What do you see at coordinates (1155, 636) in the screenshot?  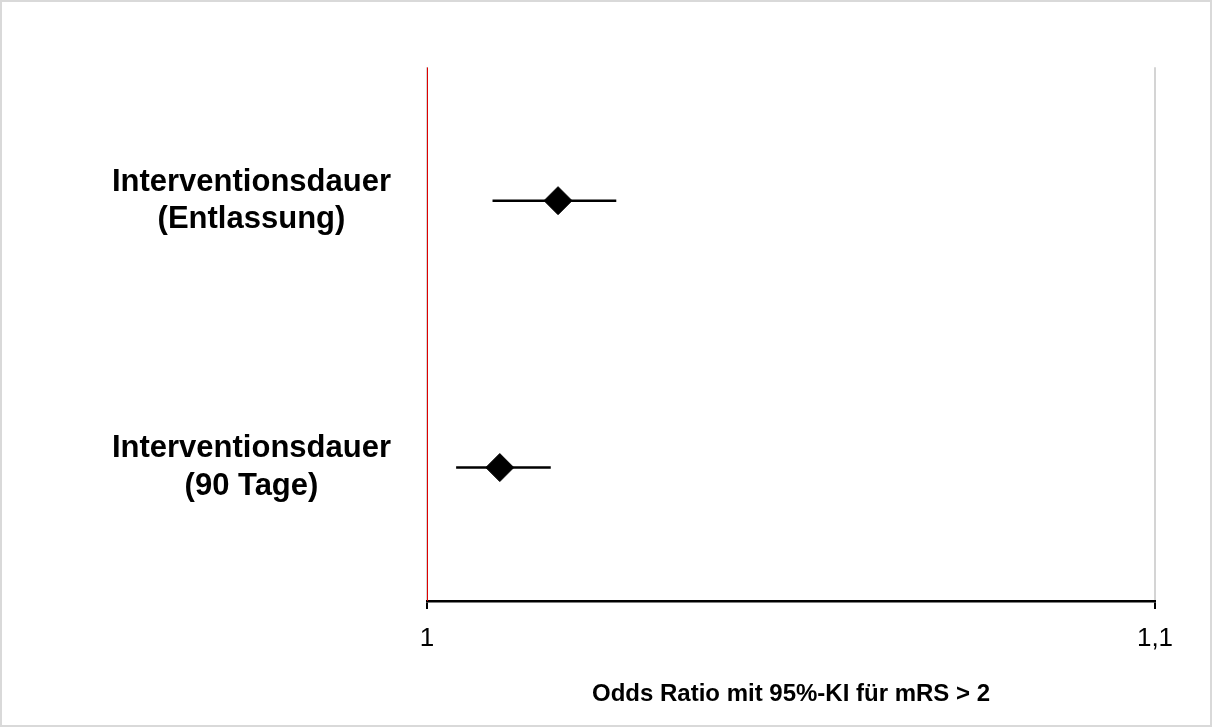 I see `x-tick-label: 1,1` at bounding box center [1155, 636].